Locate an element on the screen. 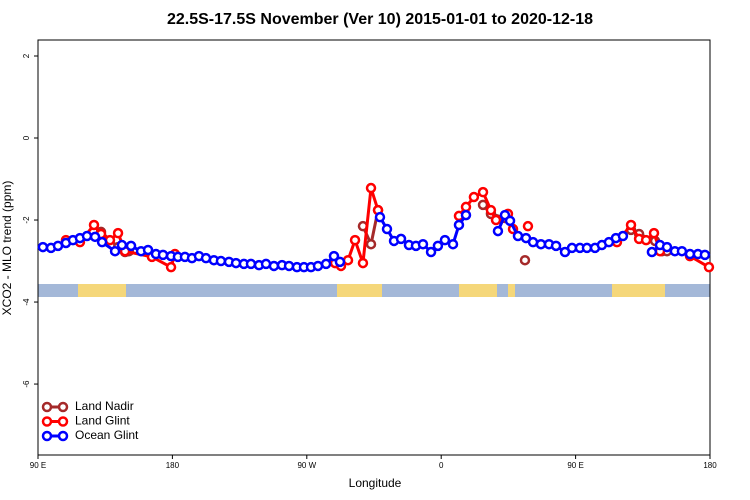 This screenshot has width=750, height=500. legend-label: Land Nadir is located at coordinates (104, 406).